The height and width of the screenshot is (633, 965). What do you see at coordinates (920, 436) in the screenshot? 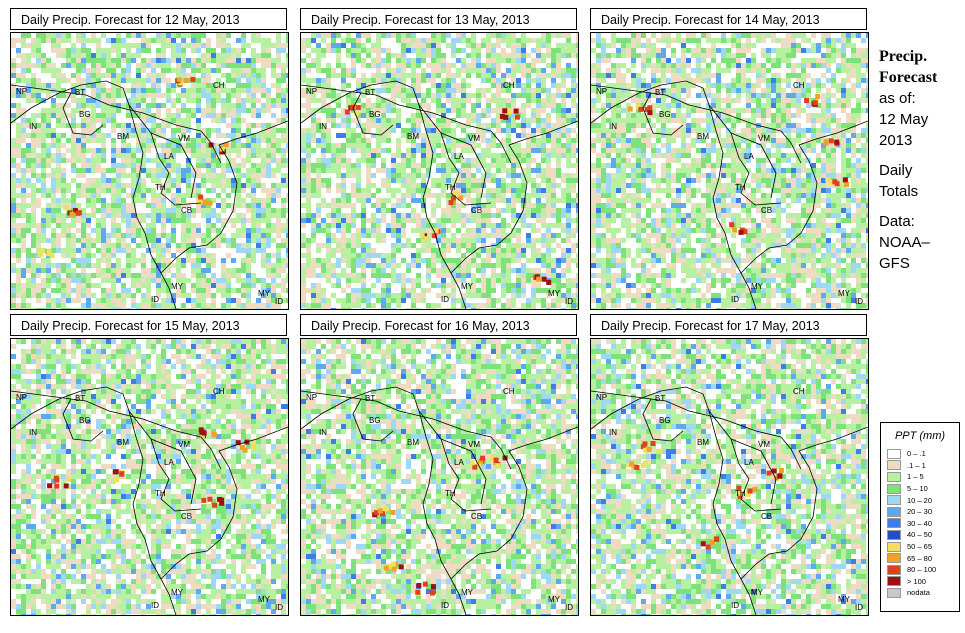
I see `legend-title: PPT (mm)` at bounding box center [920, 436].